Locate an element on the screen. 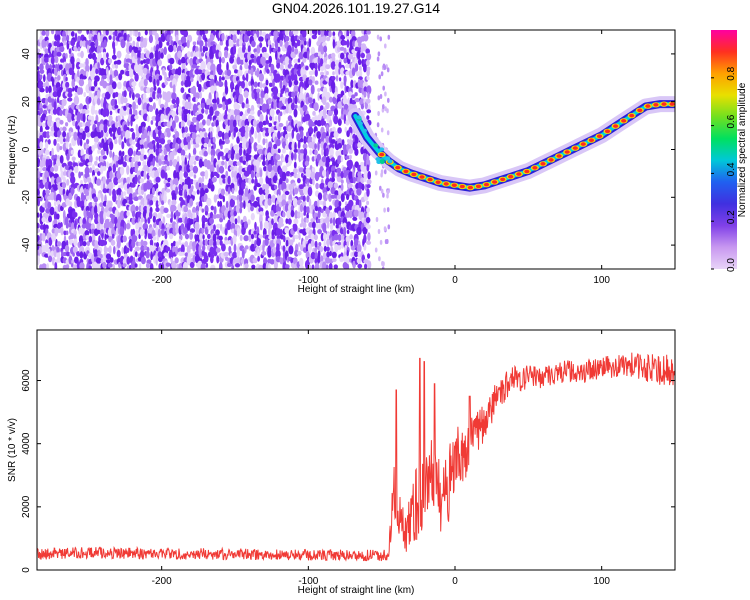 Image resolution: width=750 pixels, height=600 pixels. spectrogram-tone-track is located at coordinates (511, 146).